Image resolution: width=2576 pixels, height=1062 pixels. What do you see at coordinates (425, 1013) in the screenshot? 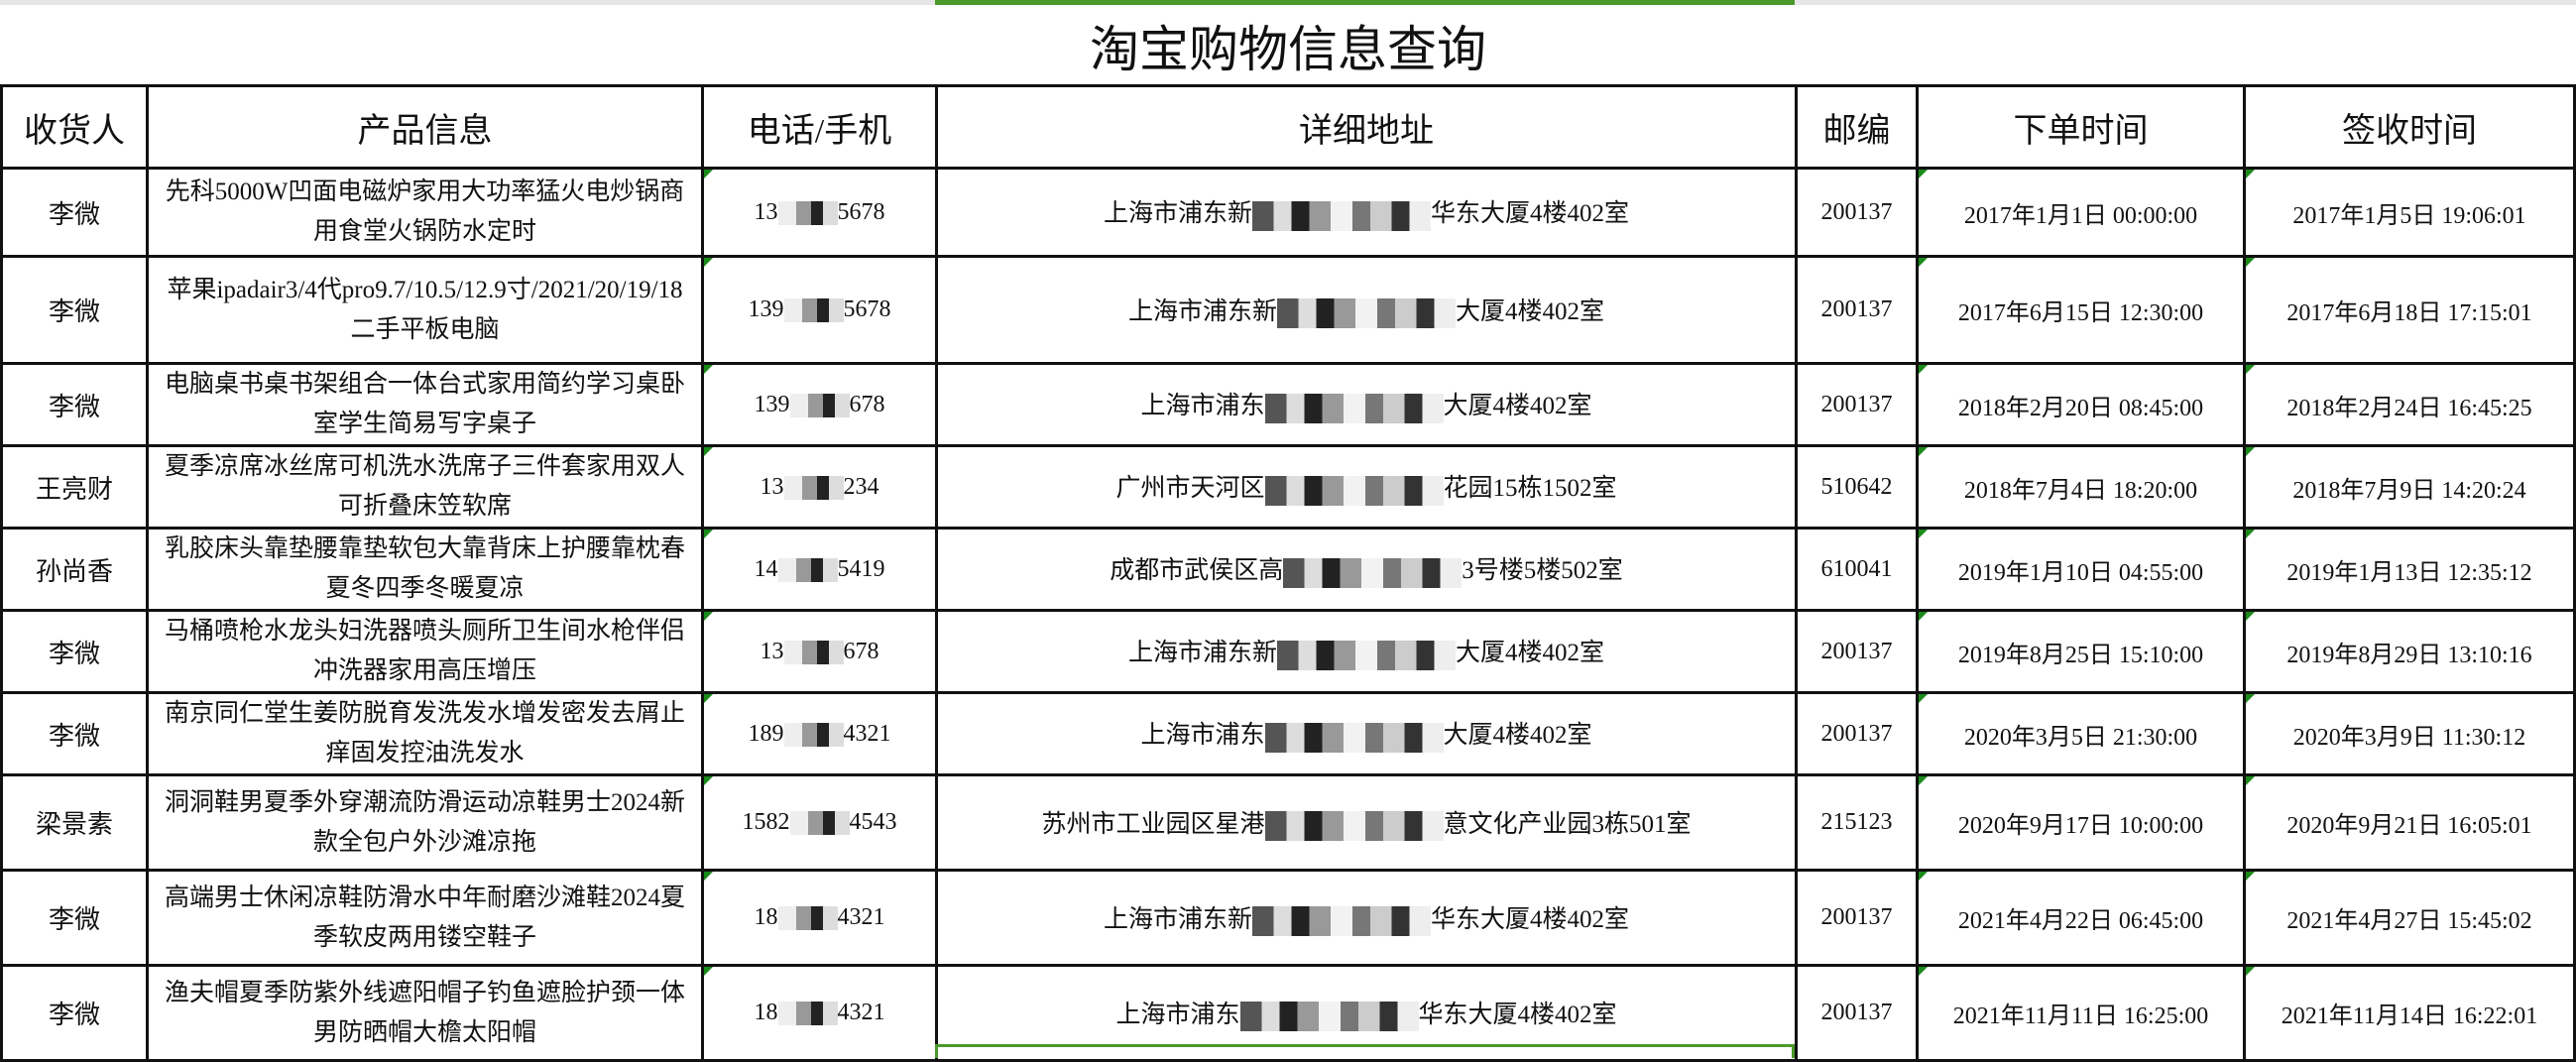
I see `product-cell: 渔夫帽夏季防紫外线遮阳帽子钓鱼遮脸护颈一体男防晒帽大檐太阳帽` at bounding box center [425, 1013].